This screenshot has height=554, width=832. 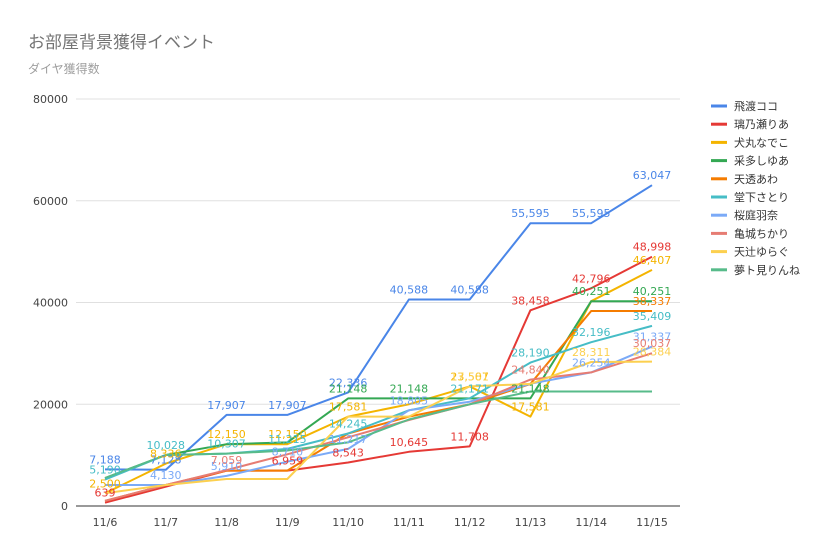 I want to click on chart-subtitle: ダイヤ獲得数, so click(x=64, y=69).